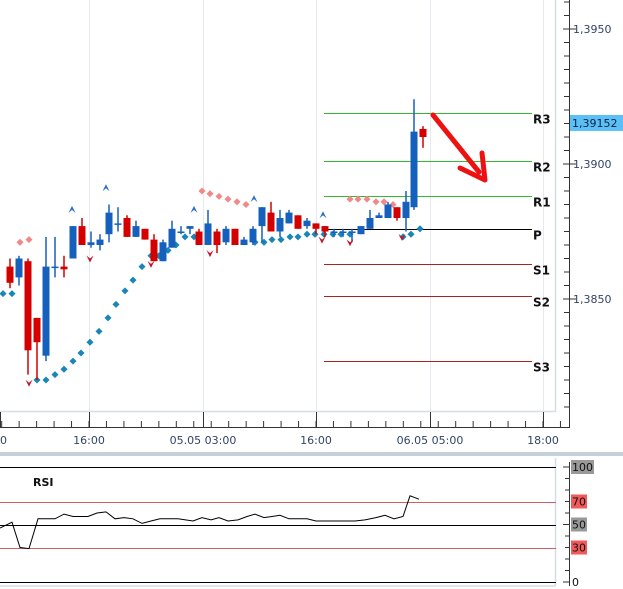 The height and width of the screenshot is (589, 623). Describe the element at coordinates (579, 502) in the screenshot. I see `rsi-axis-label: 70` at that location.